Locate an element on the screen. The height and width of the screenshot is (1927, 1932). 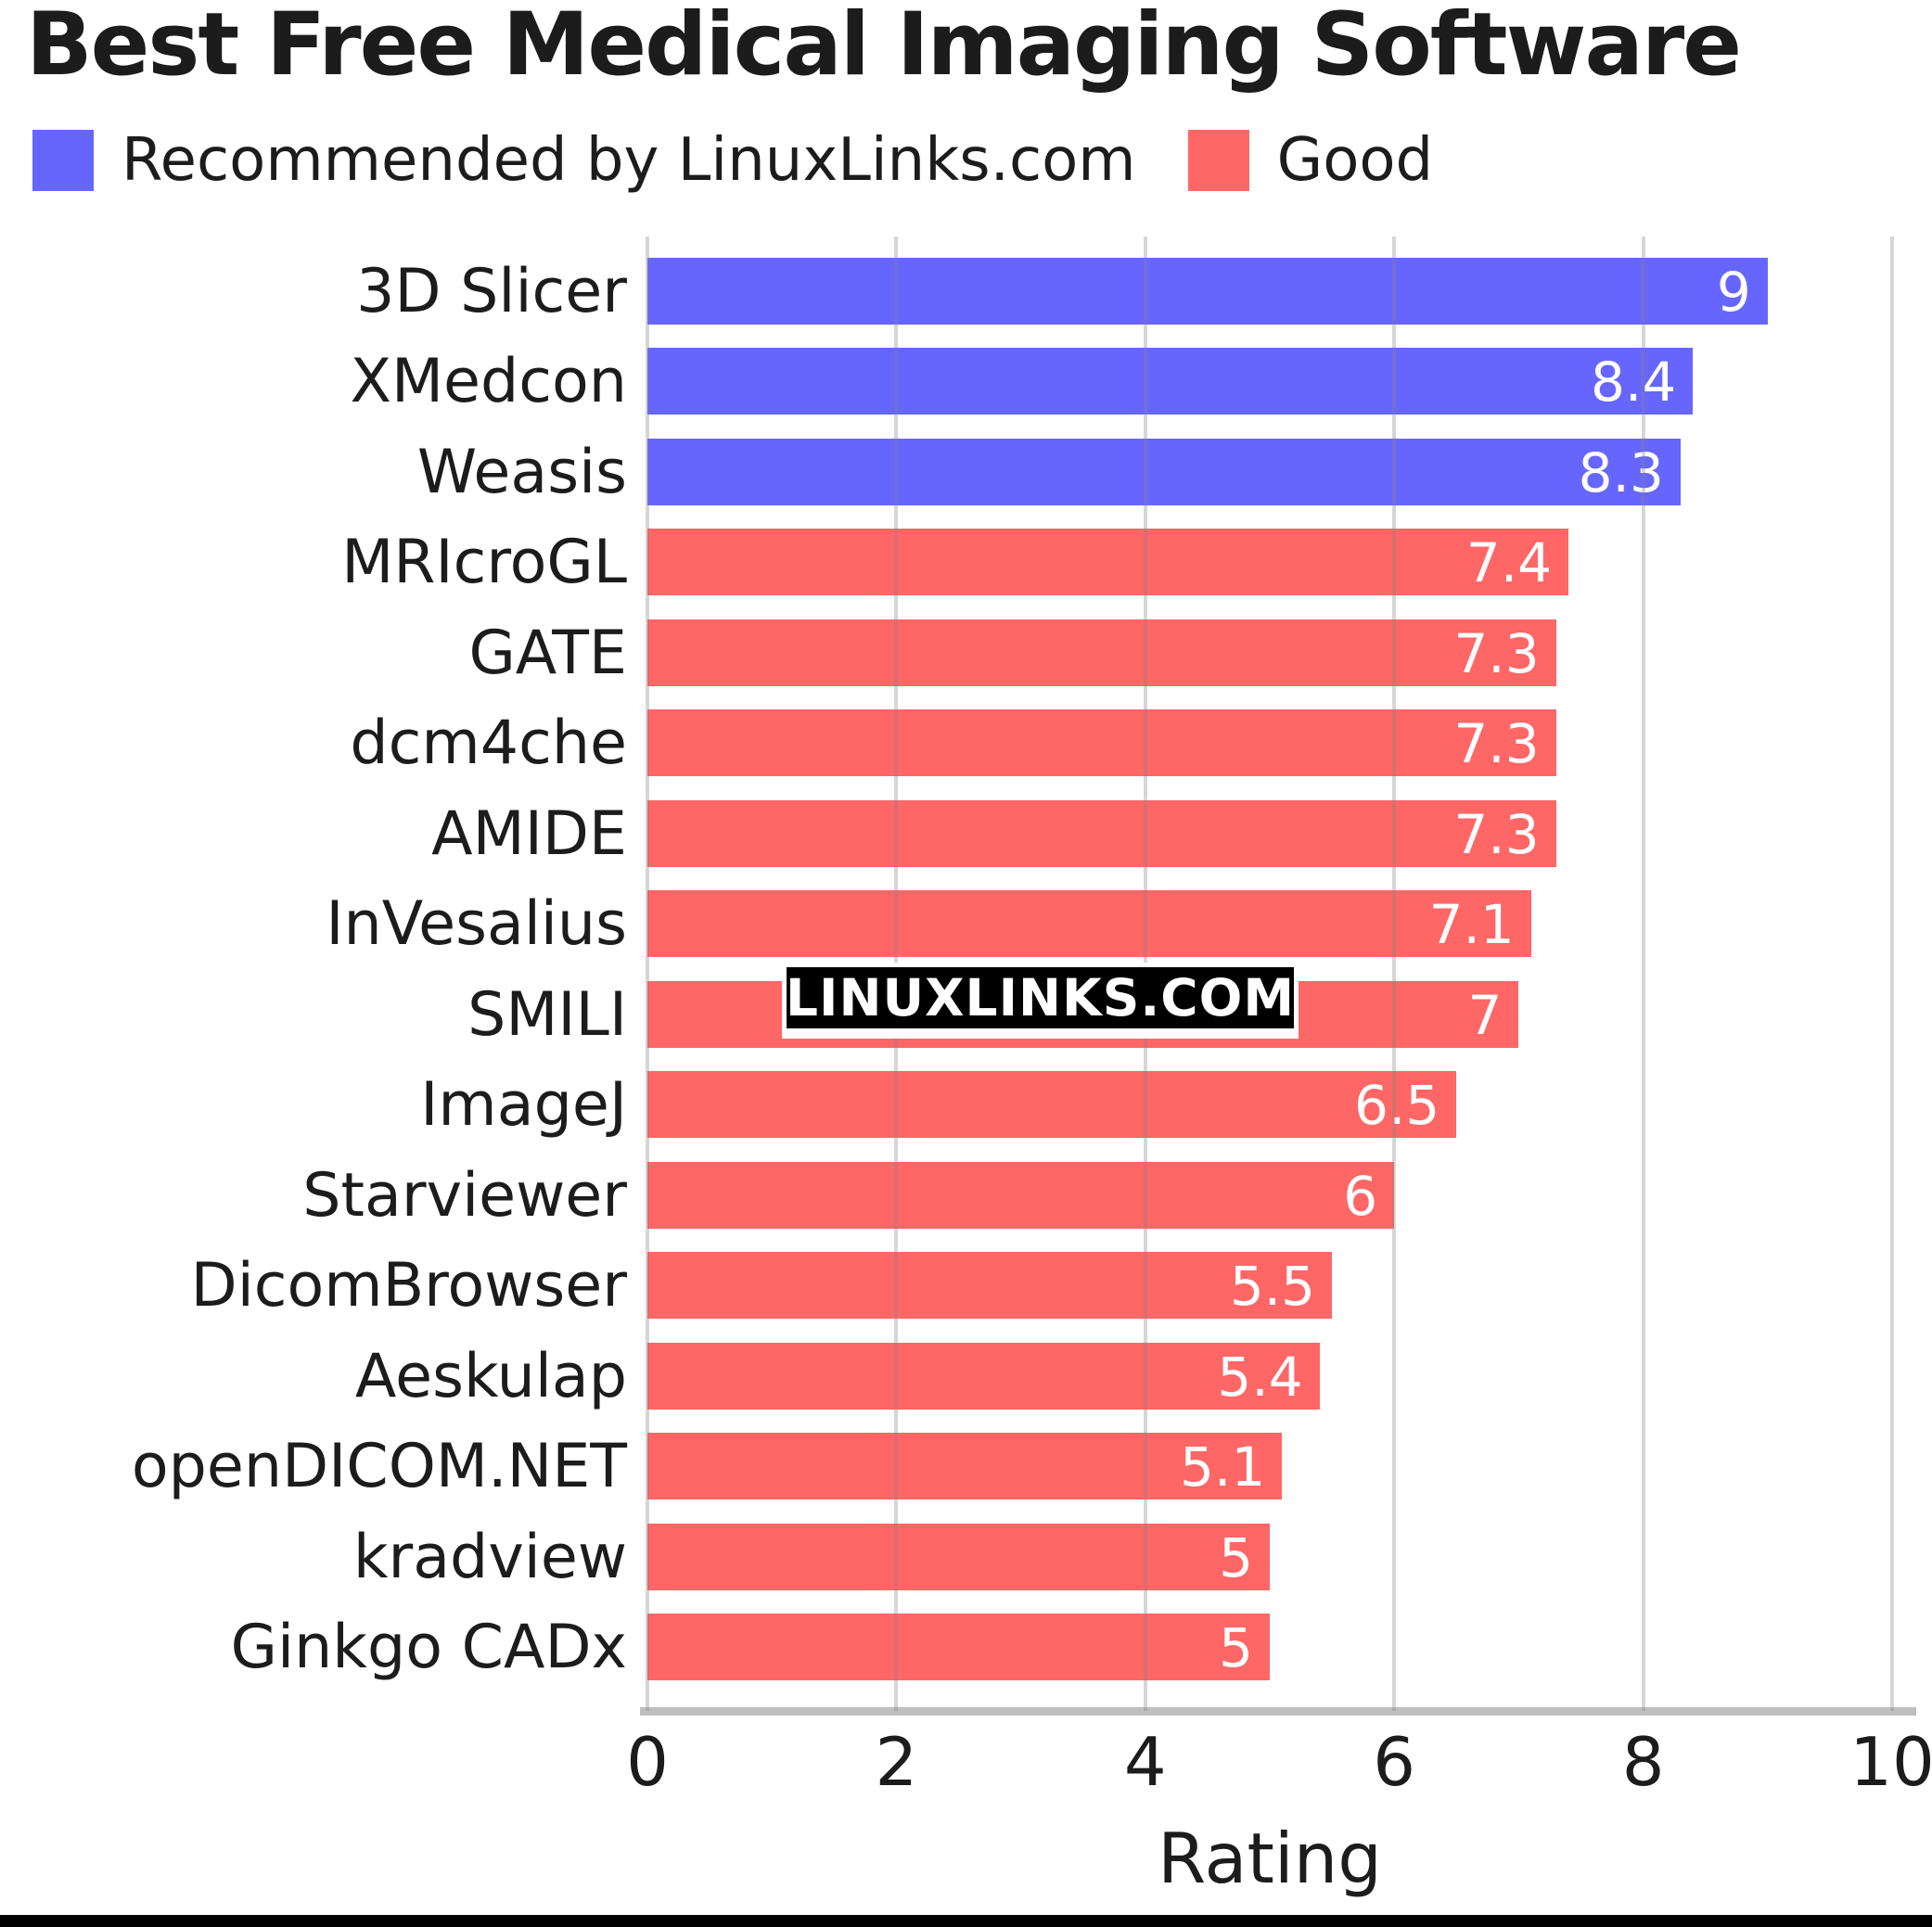
bar-value-label: 7.4 is located at coordinates (1509, 563).